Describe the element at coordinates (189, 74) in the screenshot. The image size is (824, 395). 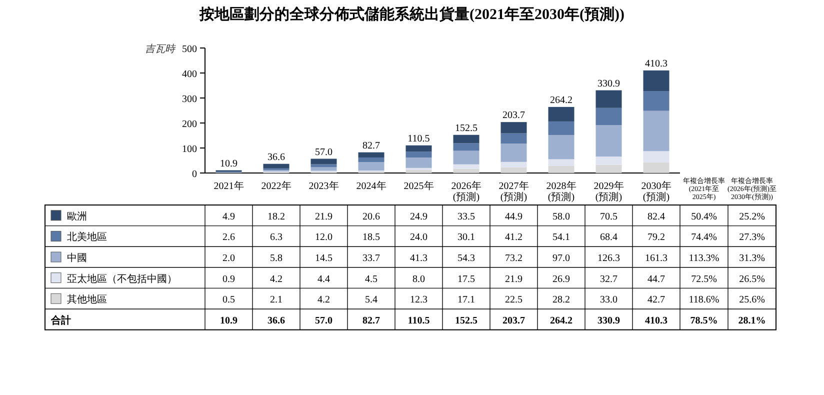
I see `y-tick-label: 400` at that location.